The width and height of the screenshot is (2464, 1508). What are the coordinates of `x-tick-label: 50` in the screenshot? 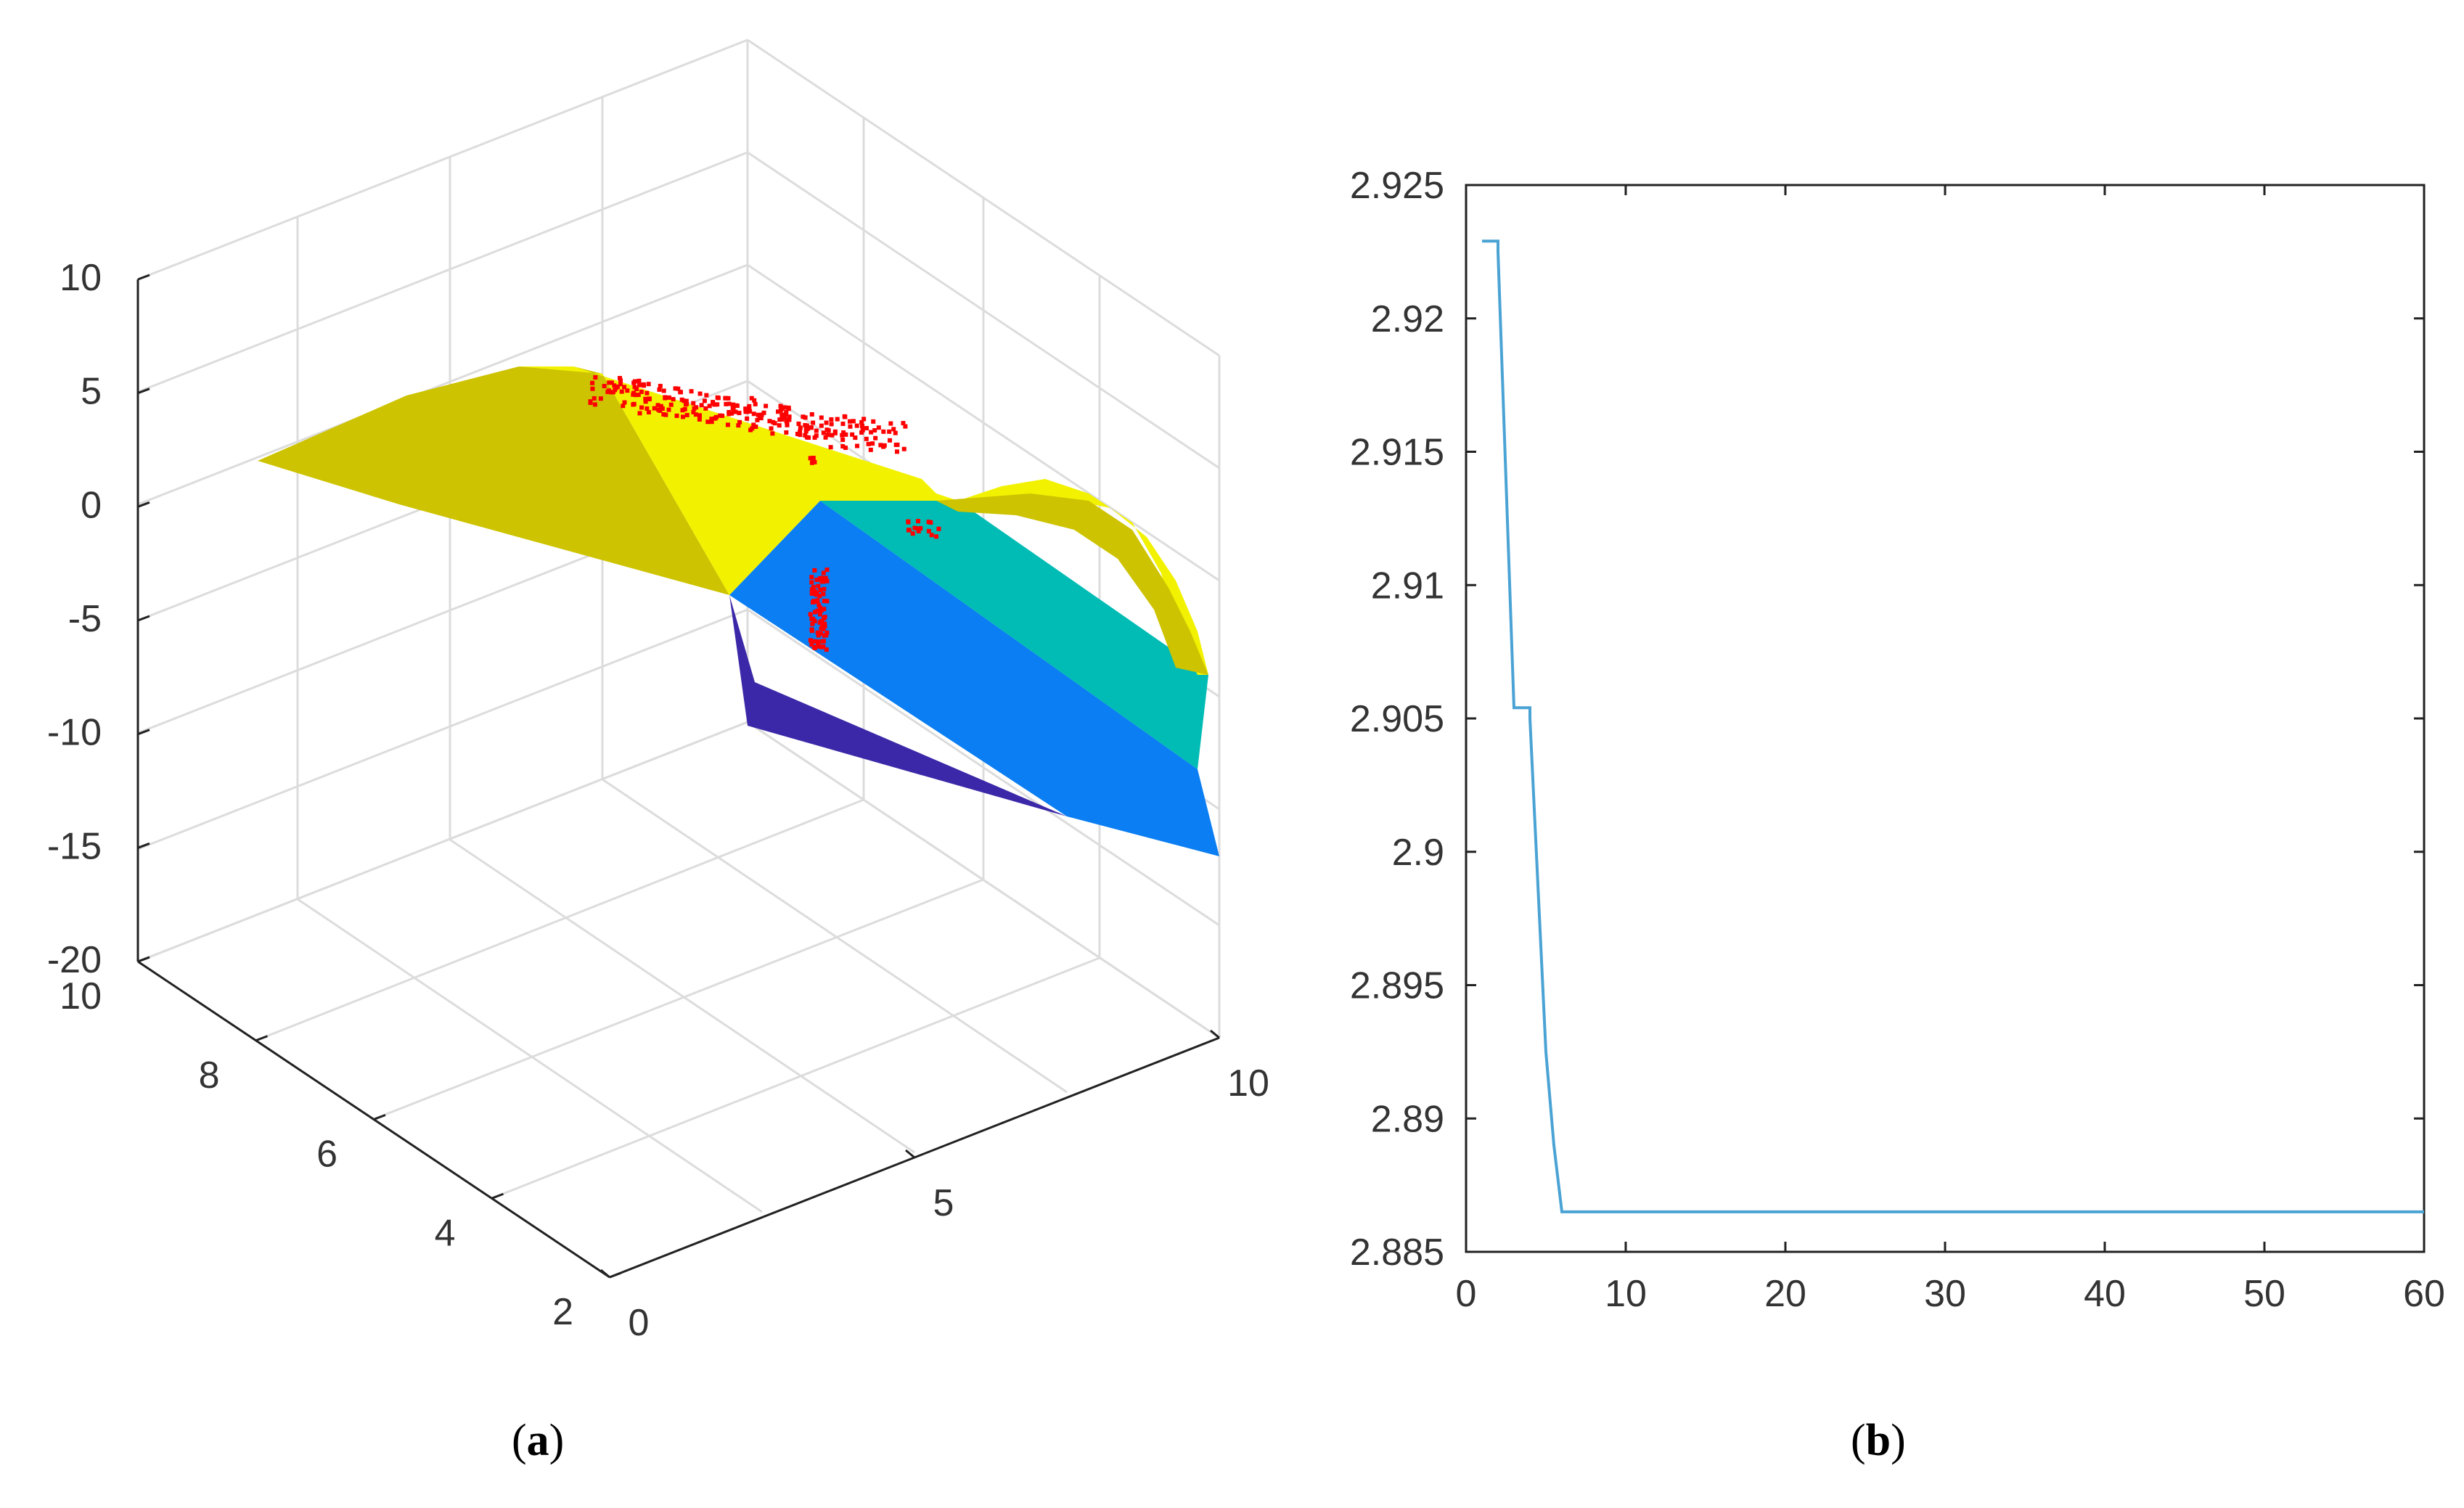 It's located at (2264, 1294).